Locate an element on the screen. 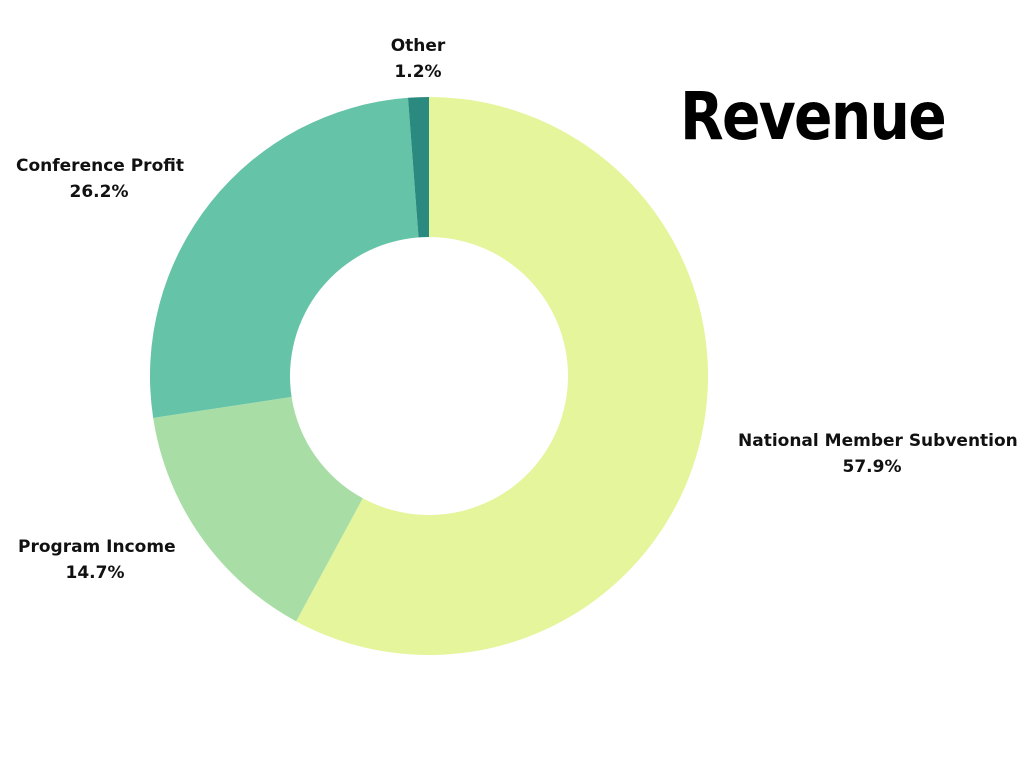 Image resolution: width=1024 pixels, height=768 pixels. slice-value: 14.7% is located at coordinates (95, 573).